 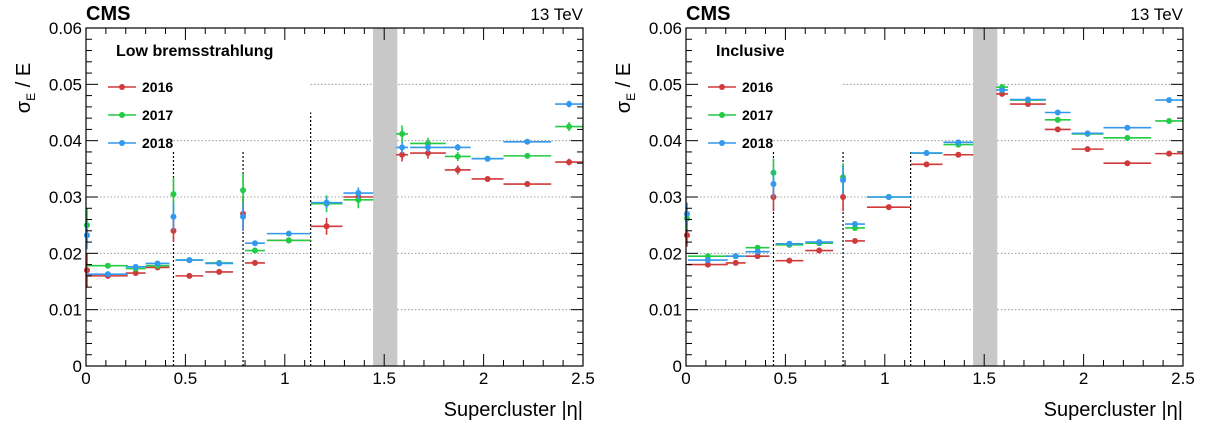 I want to click on y-tick-label: 0.06, so click(x=65, y=28).